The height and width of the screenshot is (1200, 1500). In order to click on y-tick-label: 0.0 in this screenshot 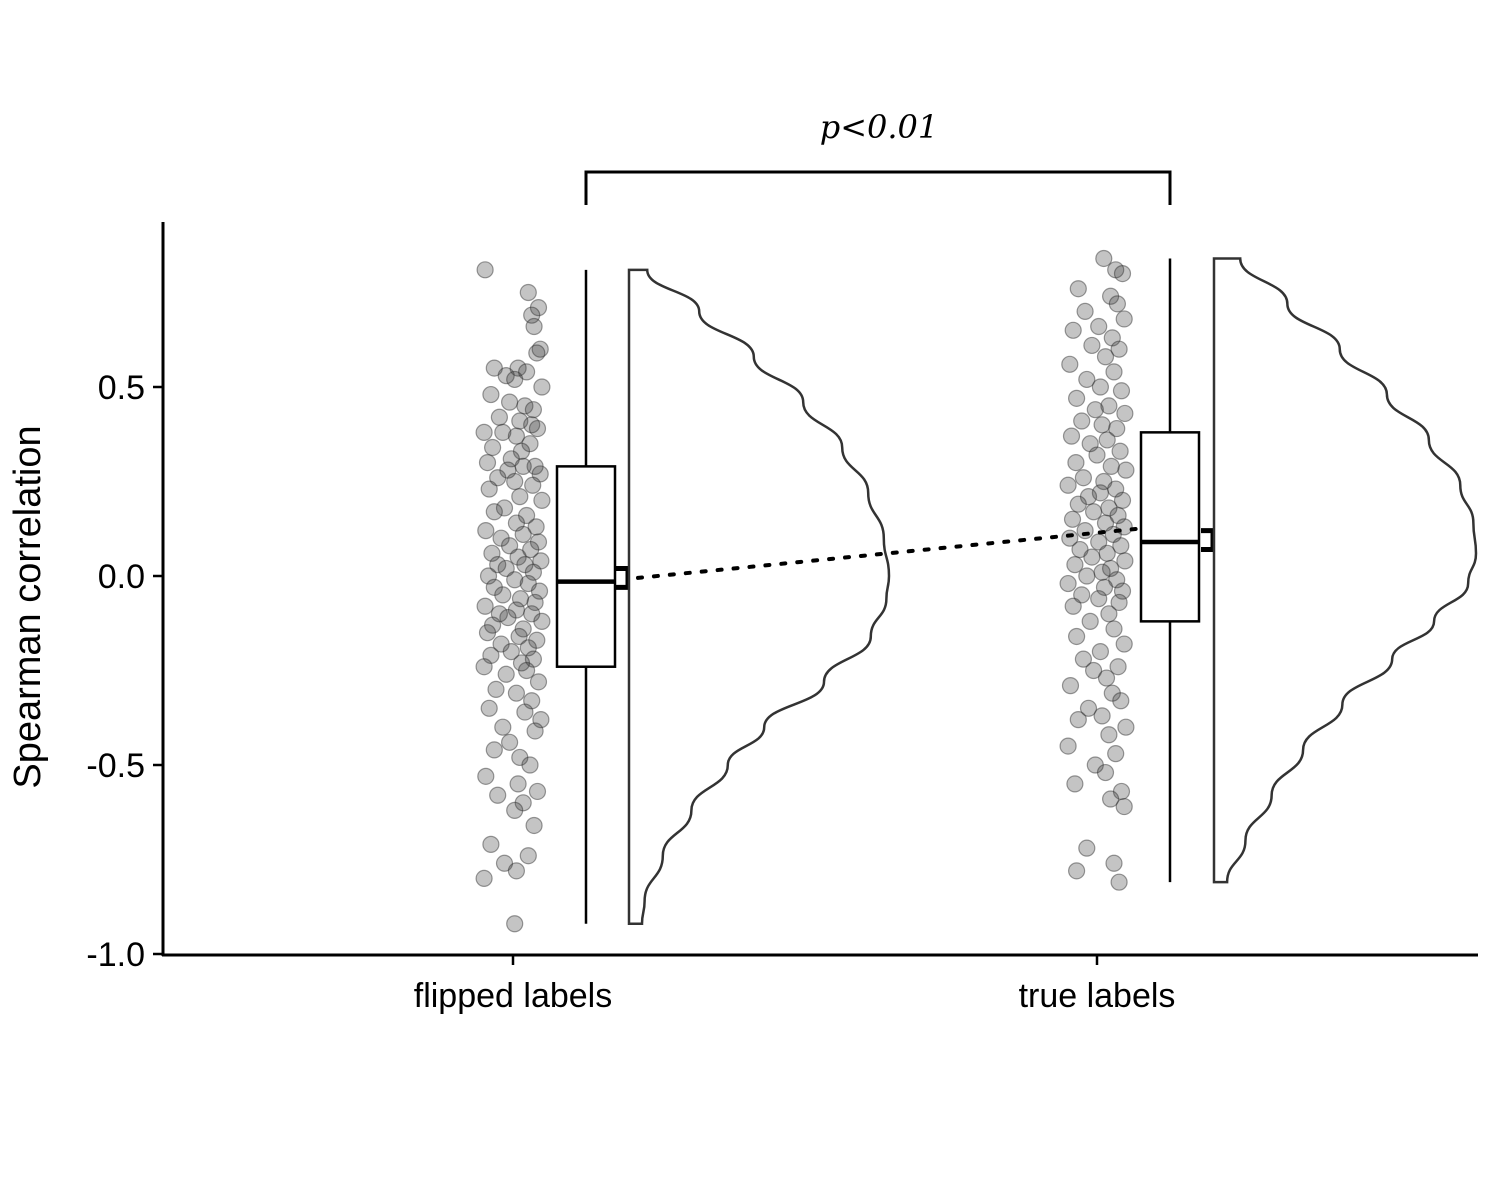, I will do `click(121, 577)`.